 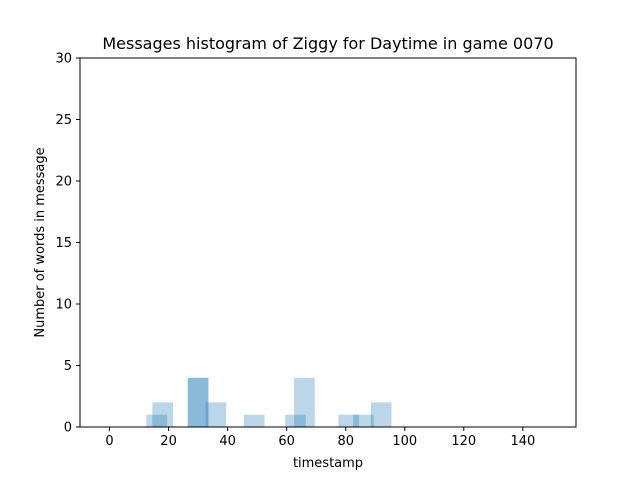 What do you see at coordinates (63, 182) in the screenshot?
I see `y-tick-label-4: 20` at bounding box center [63, 182].